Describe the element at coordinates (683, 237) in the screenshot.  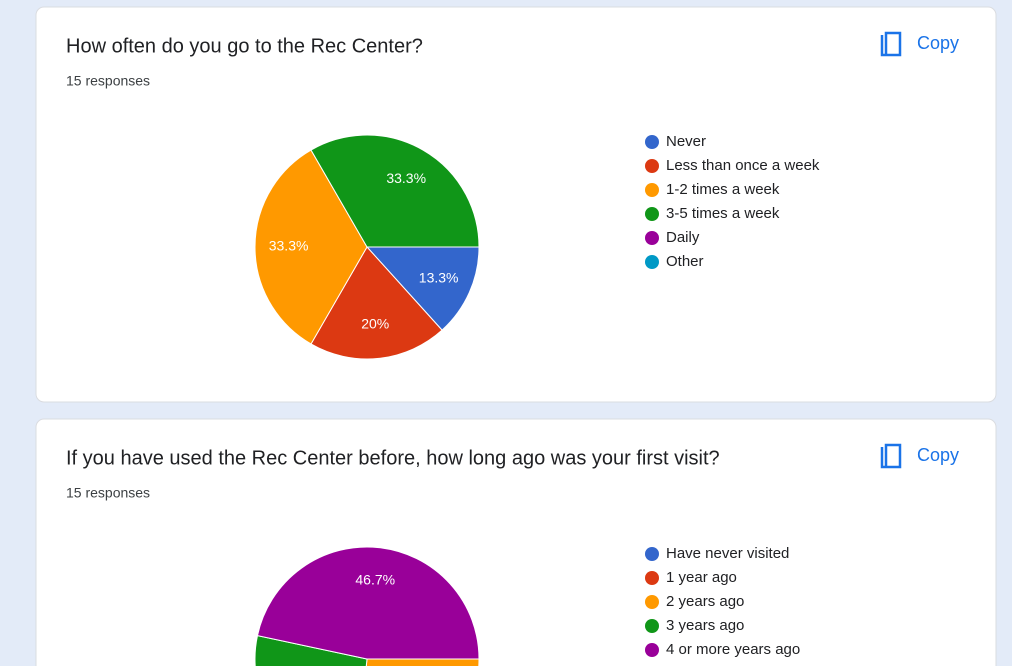
I see `legend-label: Daily` at that location.